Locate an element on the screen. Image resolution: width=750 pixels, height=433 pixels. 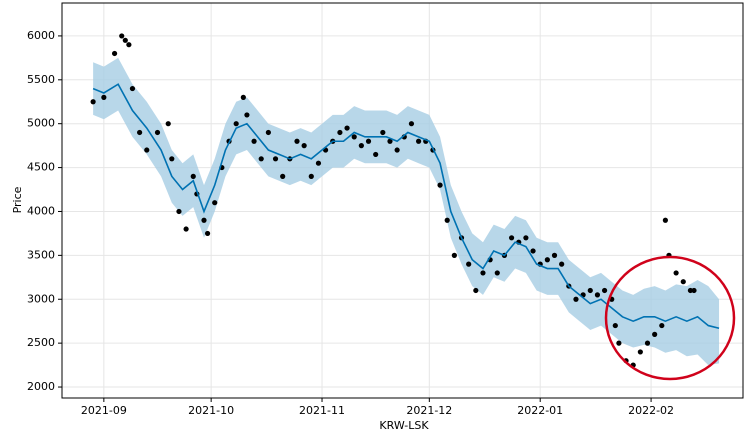
x-tick-label: 2021-12 is located at coordinates (429, 410).